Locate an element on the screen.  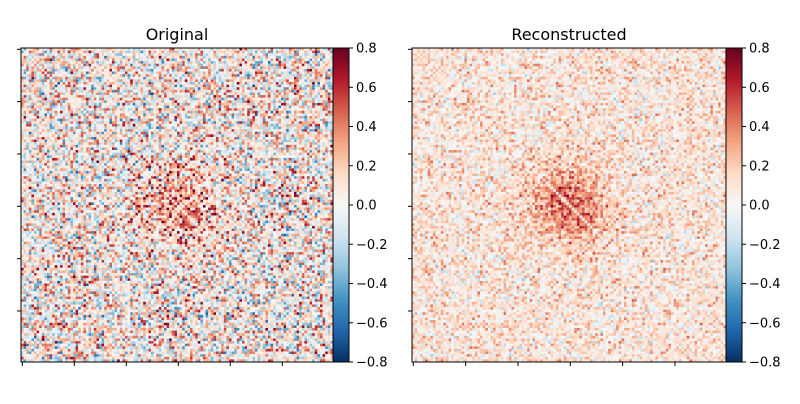
chart-title: Original is located at coordinates (177, 34).